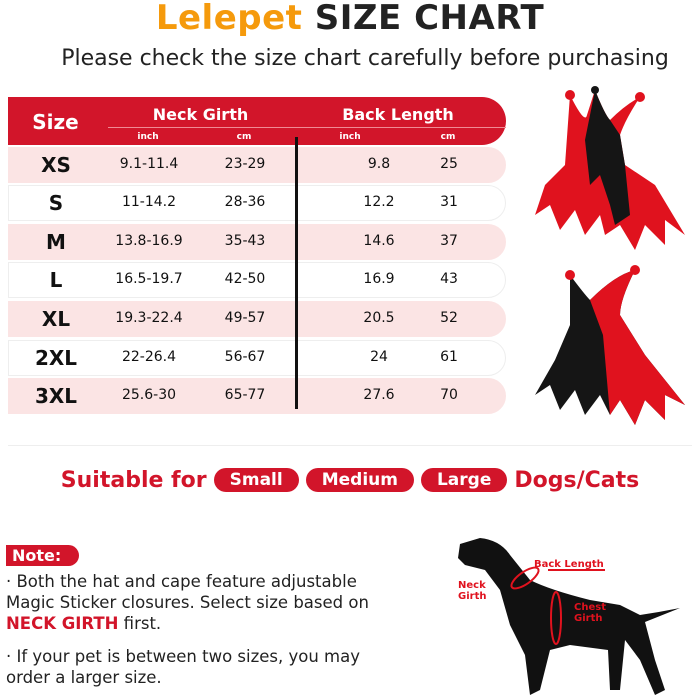 The image size is (700, 700). What do you see at coordinates (245, 241) in the screenshot?
I see `cell-neck-cm: 35-43` at bounding box center [245, 241].